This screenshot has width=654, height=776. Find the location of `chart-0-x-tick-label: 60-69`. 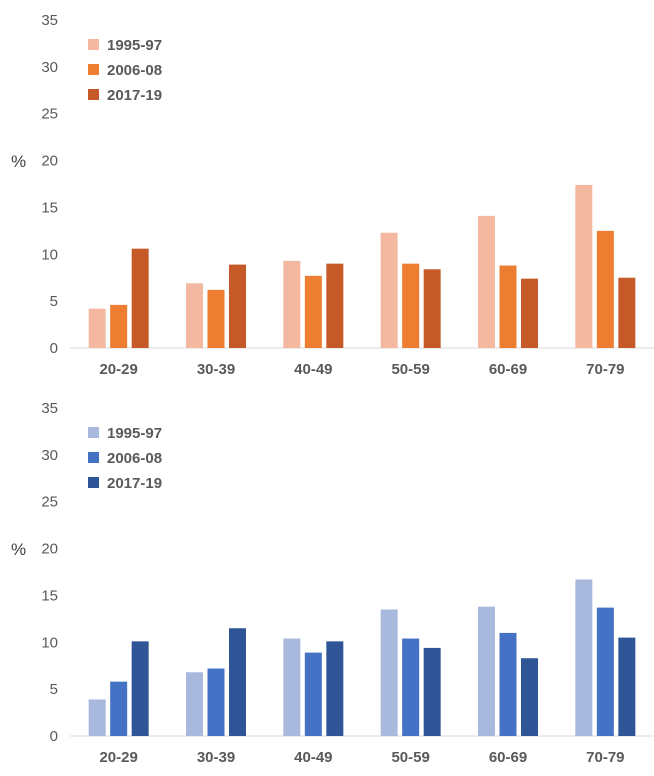

chart-0-x-tick-label: 60-69 is located at coordinates (508, 369).